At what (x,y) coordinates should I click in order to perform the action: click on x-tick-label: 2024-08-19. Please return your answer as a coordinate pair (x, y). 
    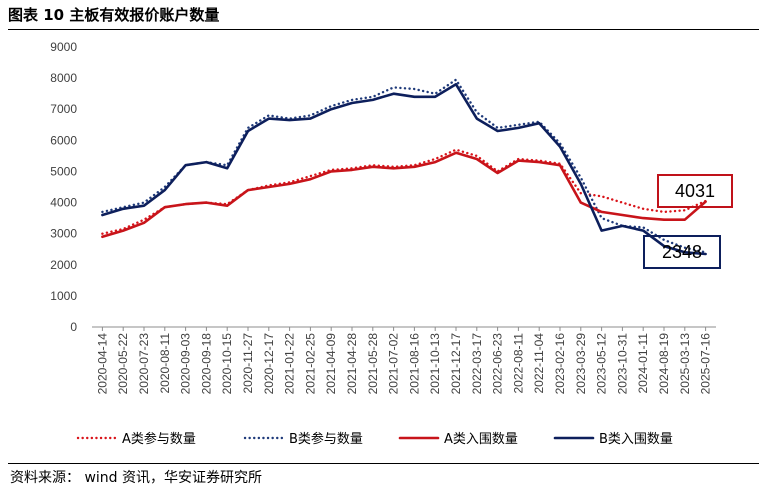
    Looking at the image, I should click on (664, 364).